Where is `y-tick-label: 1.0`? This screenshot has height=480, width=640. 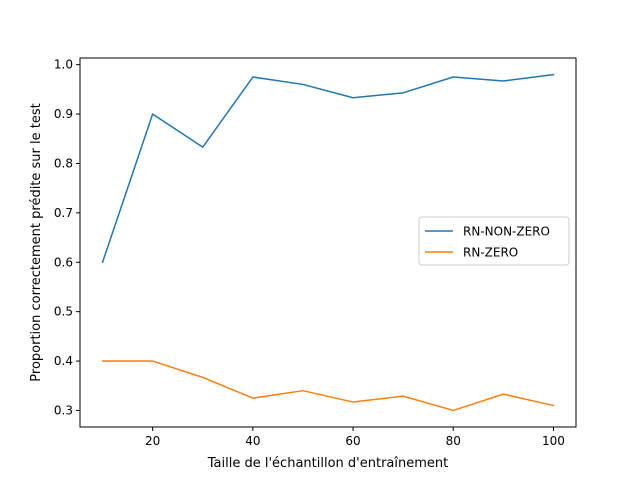
y-tick-label: 1.0 is located at coordinates (63, 65).